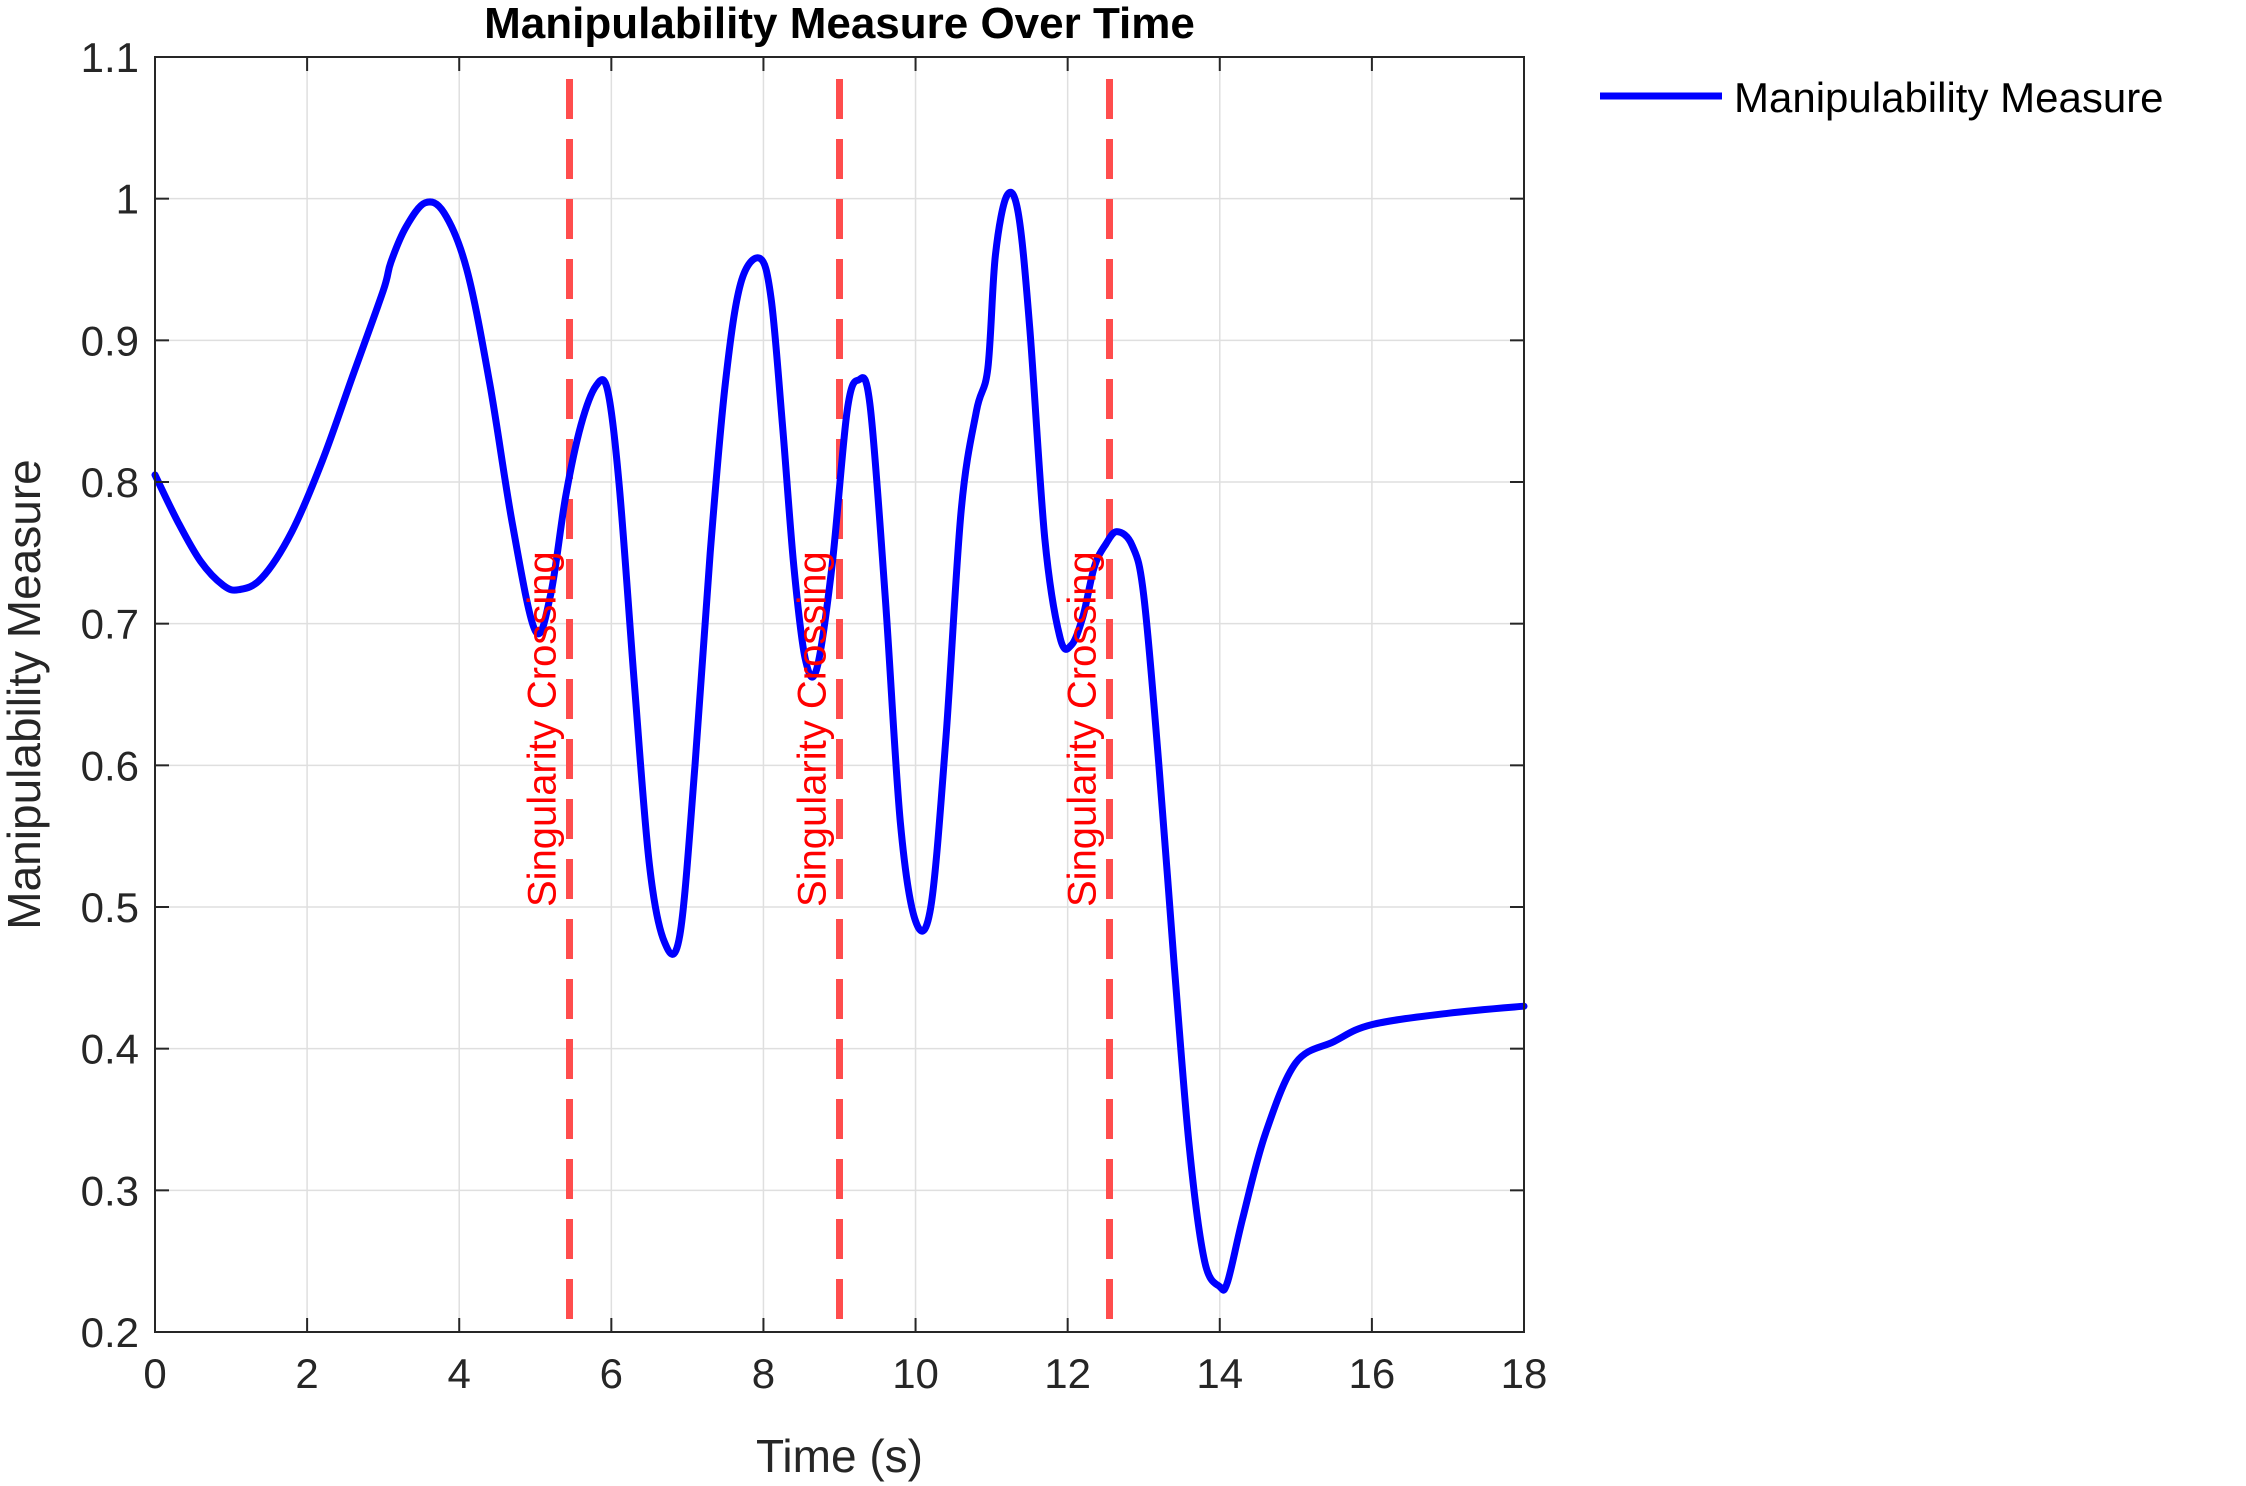 This screenshot has width=2246, height=1486. Describe the element at coordinates (110, 482) in the screenshot. I see `y-tick-label: 0.8` at that location.